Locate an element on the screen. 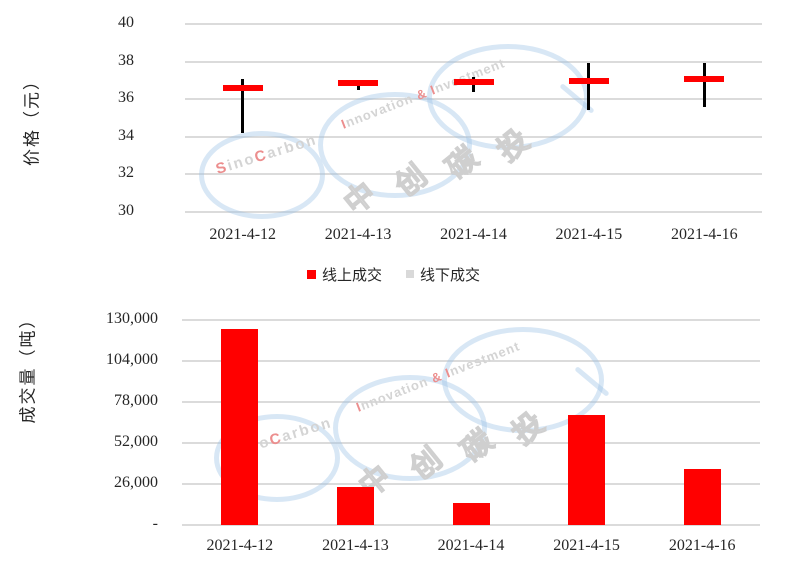 The height and width of the screenshot is (561, 787). volume-y-tick-label: 78,000 is located at coordinates (136, 400).